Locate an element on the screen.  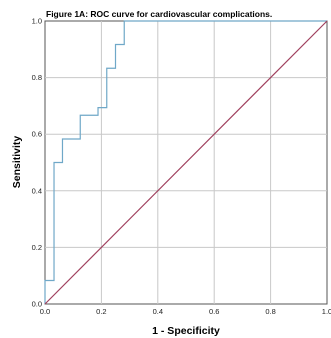
y-tick-label: 0.2 is located at coordinates (37, 247).